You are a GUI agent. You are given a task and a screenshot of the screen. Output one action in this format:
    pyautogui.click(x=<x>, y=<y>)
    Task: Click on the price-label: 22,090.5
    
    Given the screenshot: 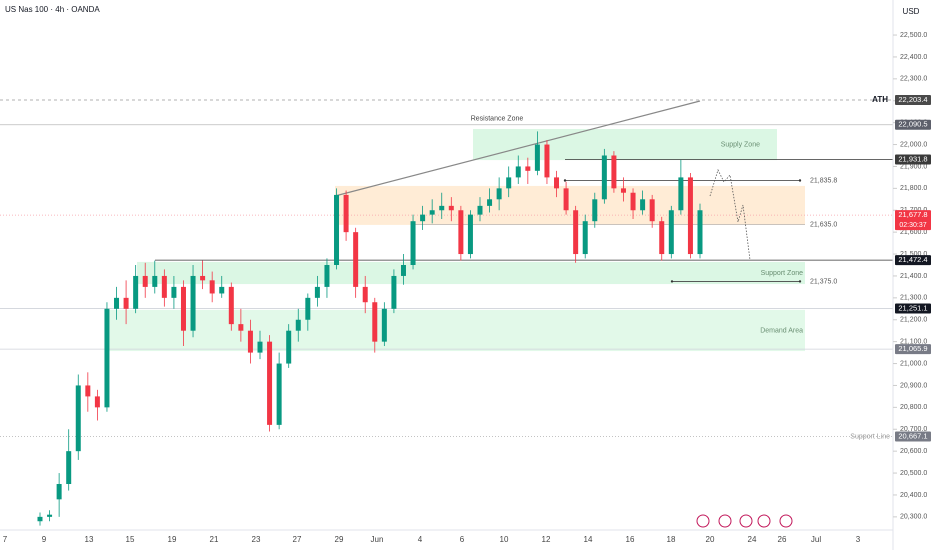 What is the action you would take?
    pyautogui.click(x=912, y=124)
    